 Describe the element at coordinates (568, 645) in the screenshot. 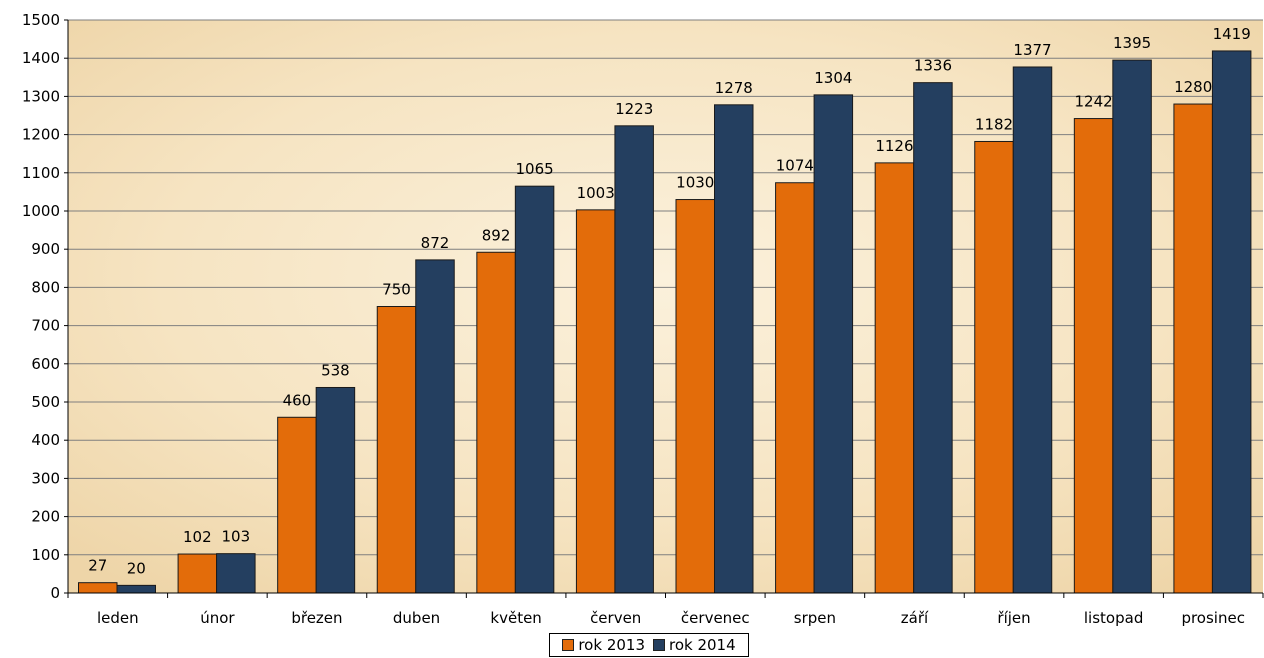

I see `legend-swatch-2013` at that location.